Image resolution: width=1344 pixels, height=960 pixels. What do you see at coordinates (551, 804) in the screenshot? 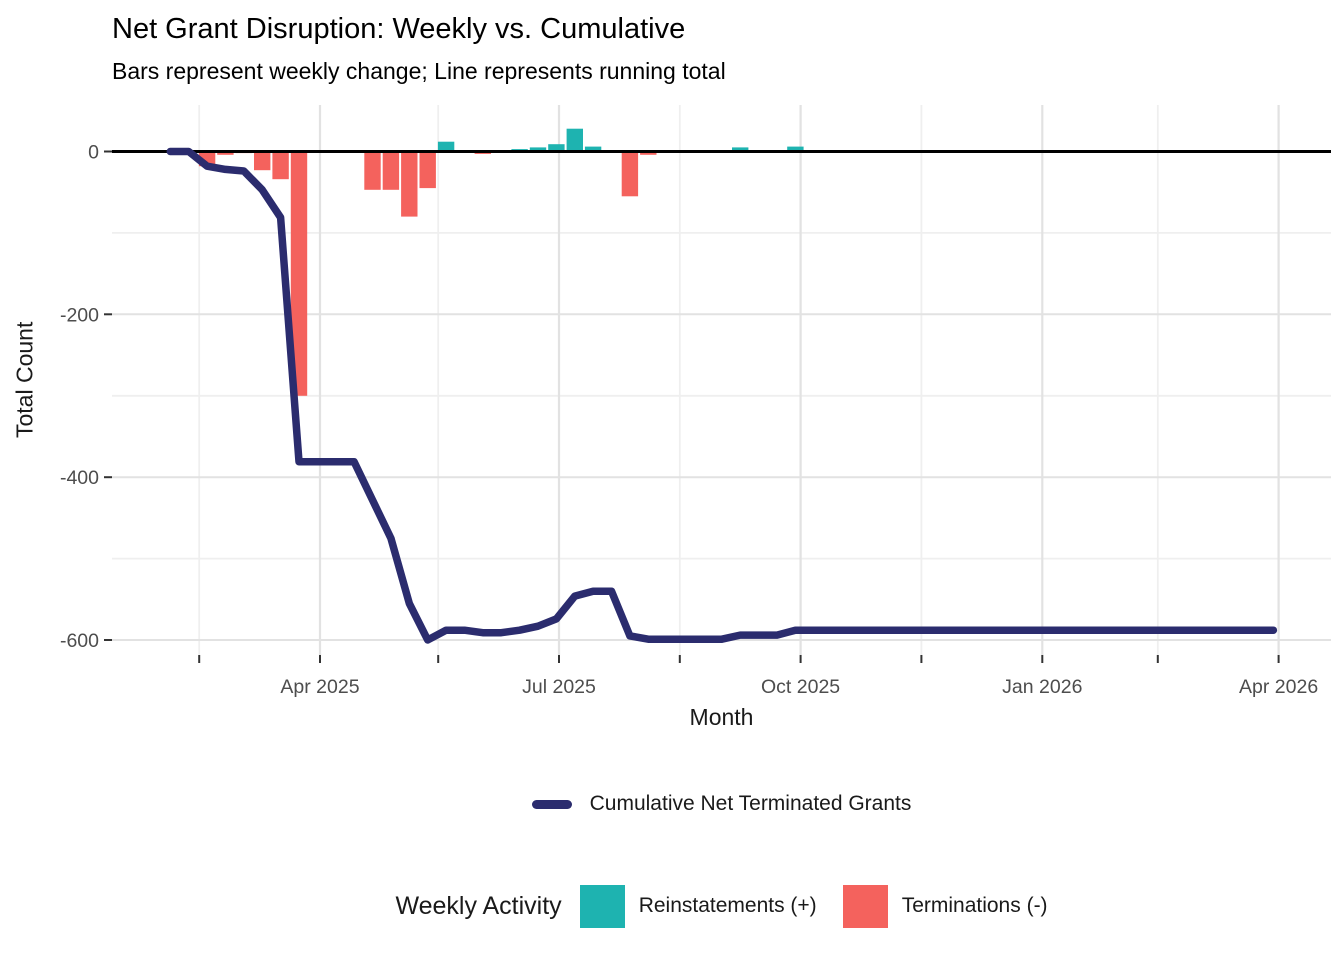
I see `cumulative-line-swatch` at bounding box center [551, 804].